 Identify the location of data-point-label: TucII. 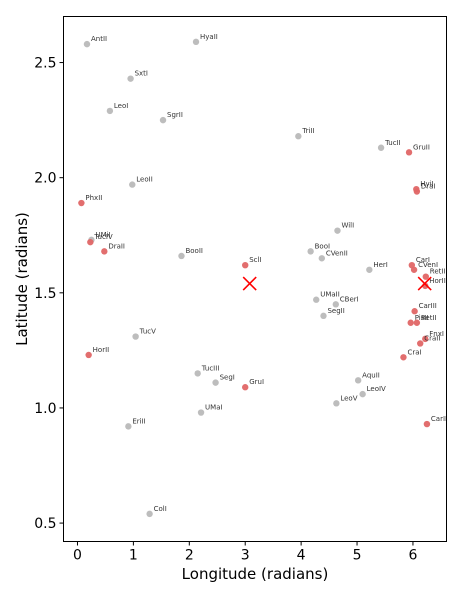
(392, 143).